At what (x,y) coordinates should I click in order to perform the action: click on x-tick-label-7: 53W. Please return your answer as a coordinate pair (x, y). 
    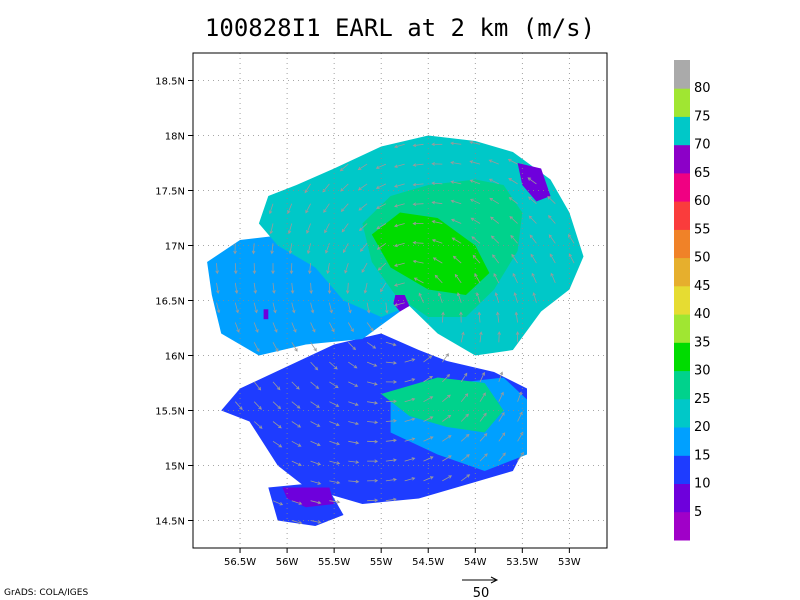
    Looking at the image, I should click on (569, 562).